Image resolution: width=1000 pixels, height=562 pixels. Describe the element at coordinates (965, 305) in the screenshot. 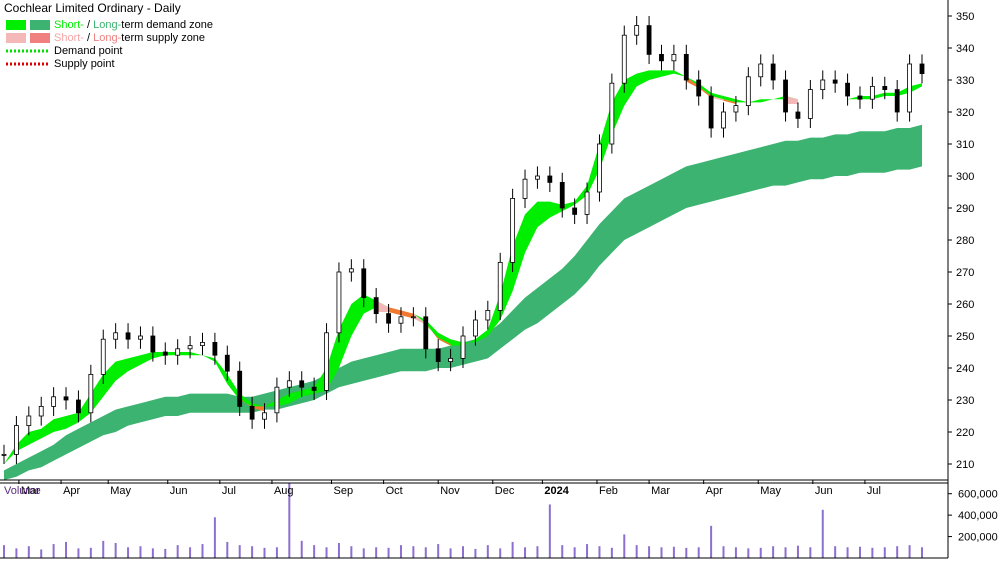

I see `price-tick-label: 260` at that location.